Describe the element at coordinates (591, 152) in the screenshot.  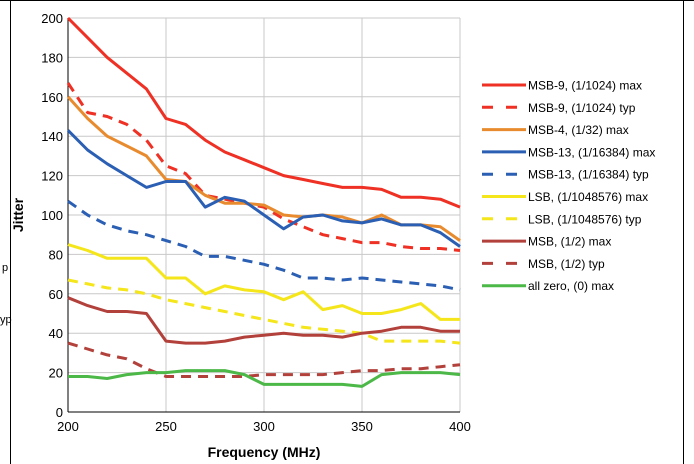
I see `legend-label-4: MSB-13, (1/16384) max` at that location.